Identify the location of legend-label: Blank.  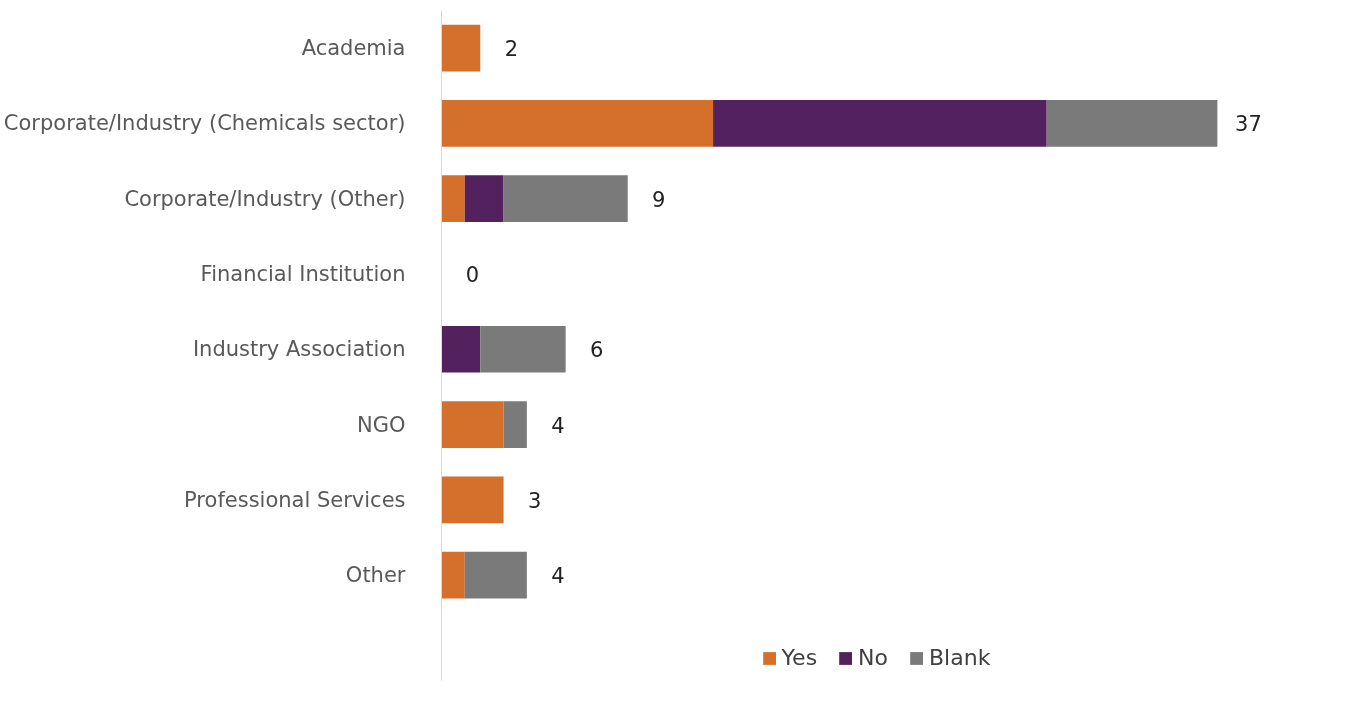
(960, 657).